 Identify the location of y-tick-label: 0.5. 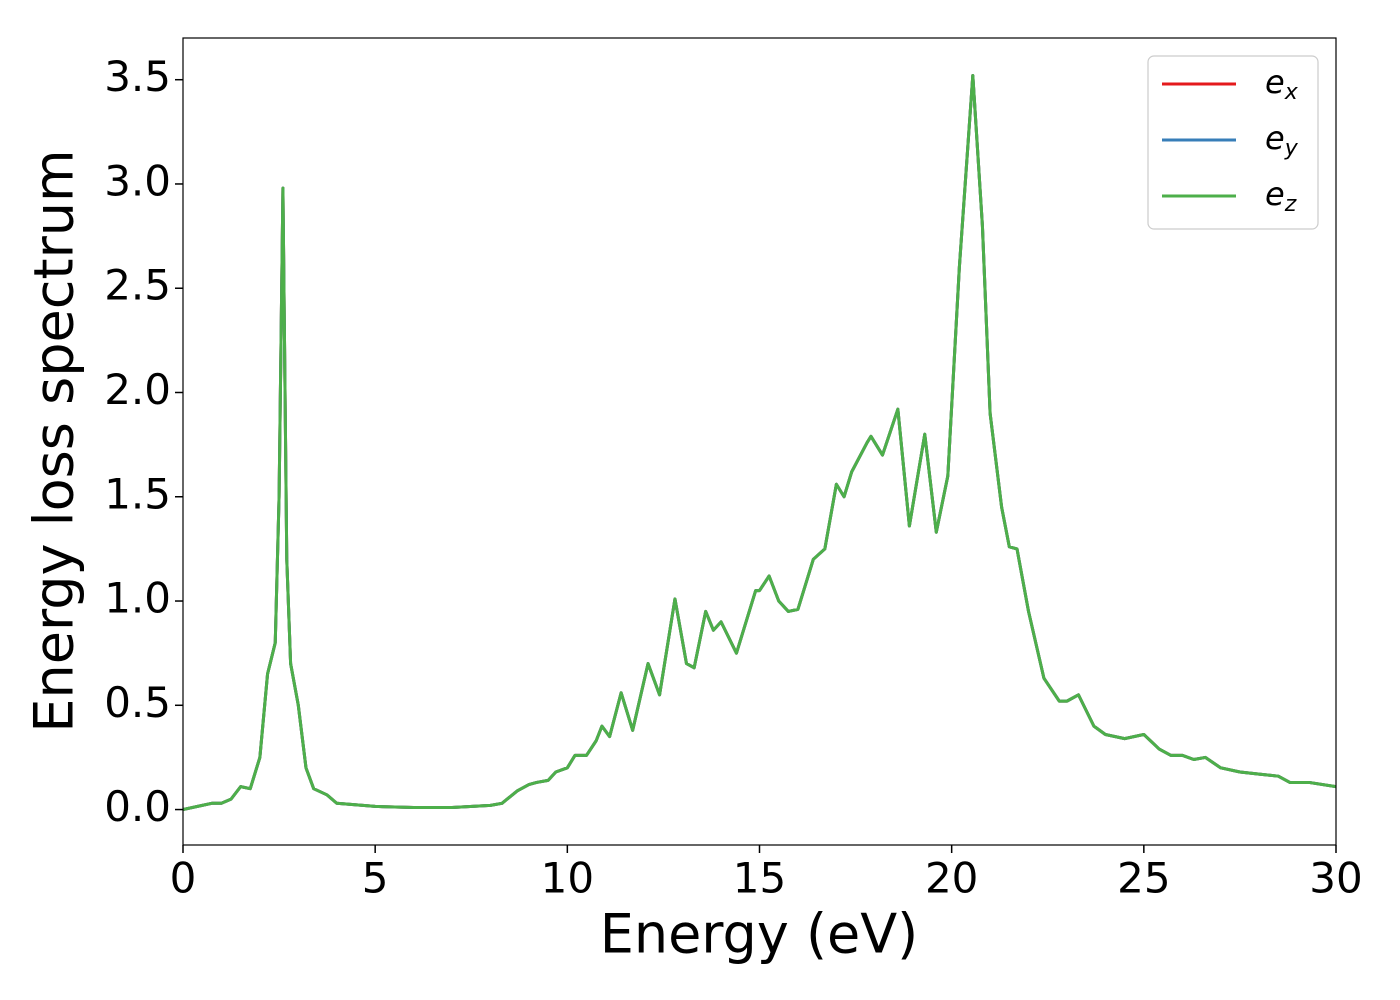
(137, 702).